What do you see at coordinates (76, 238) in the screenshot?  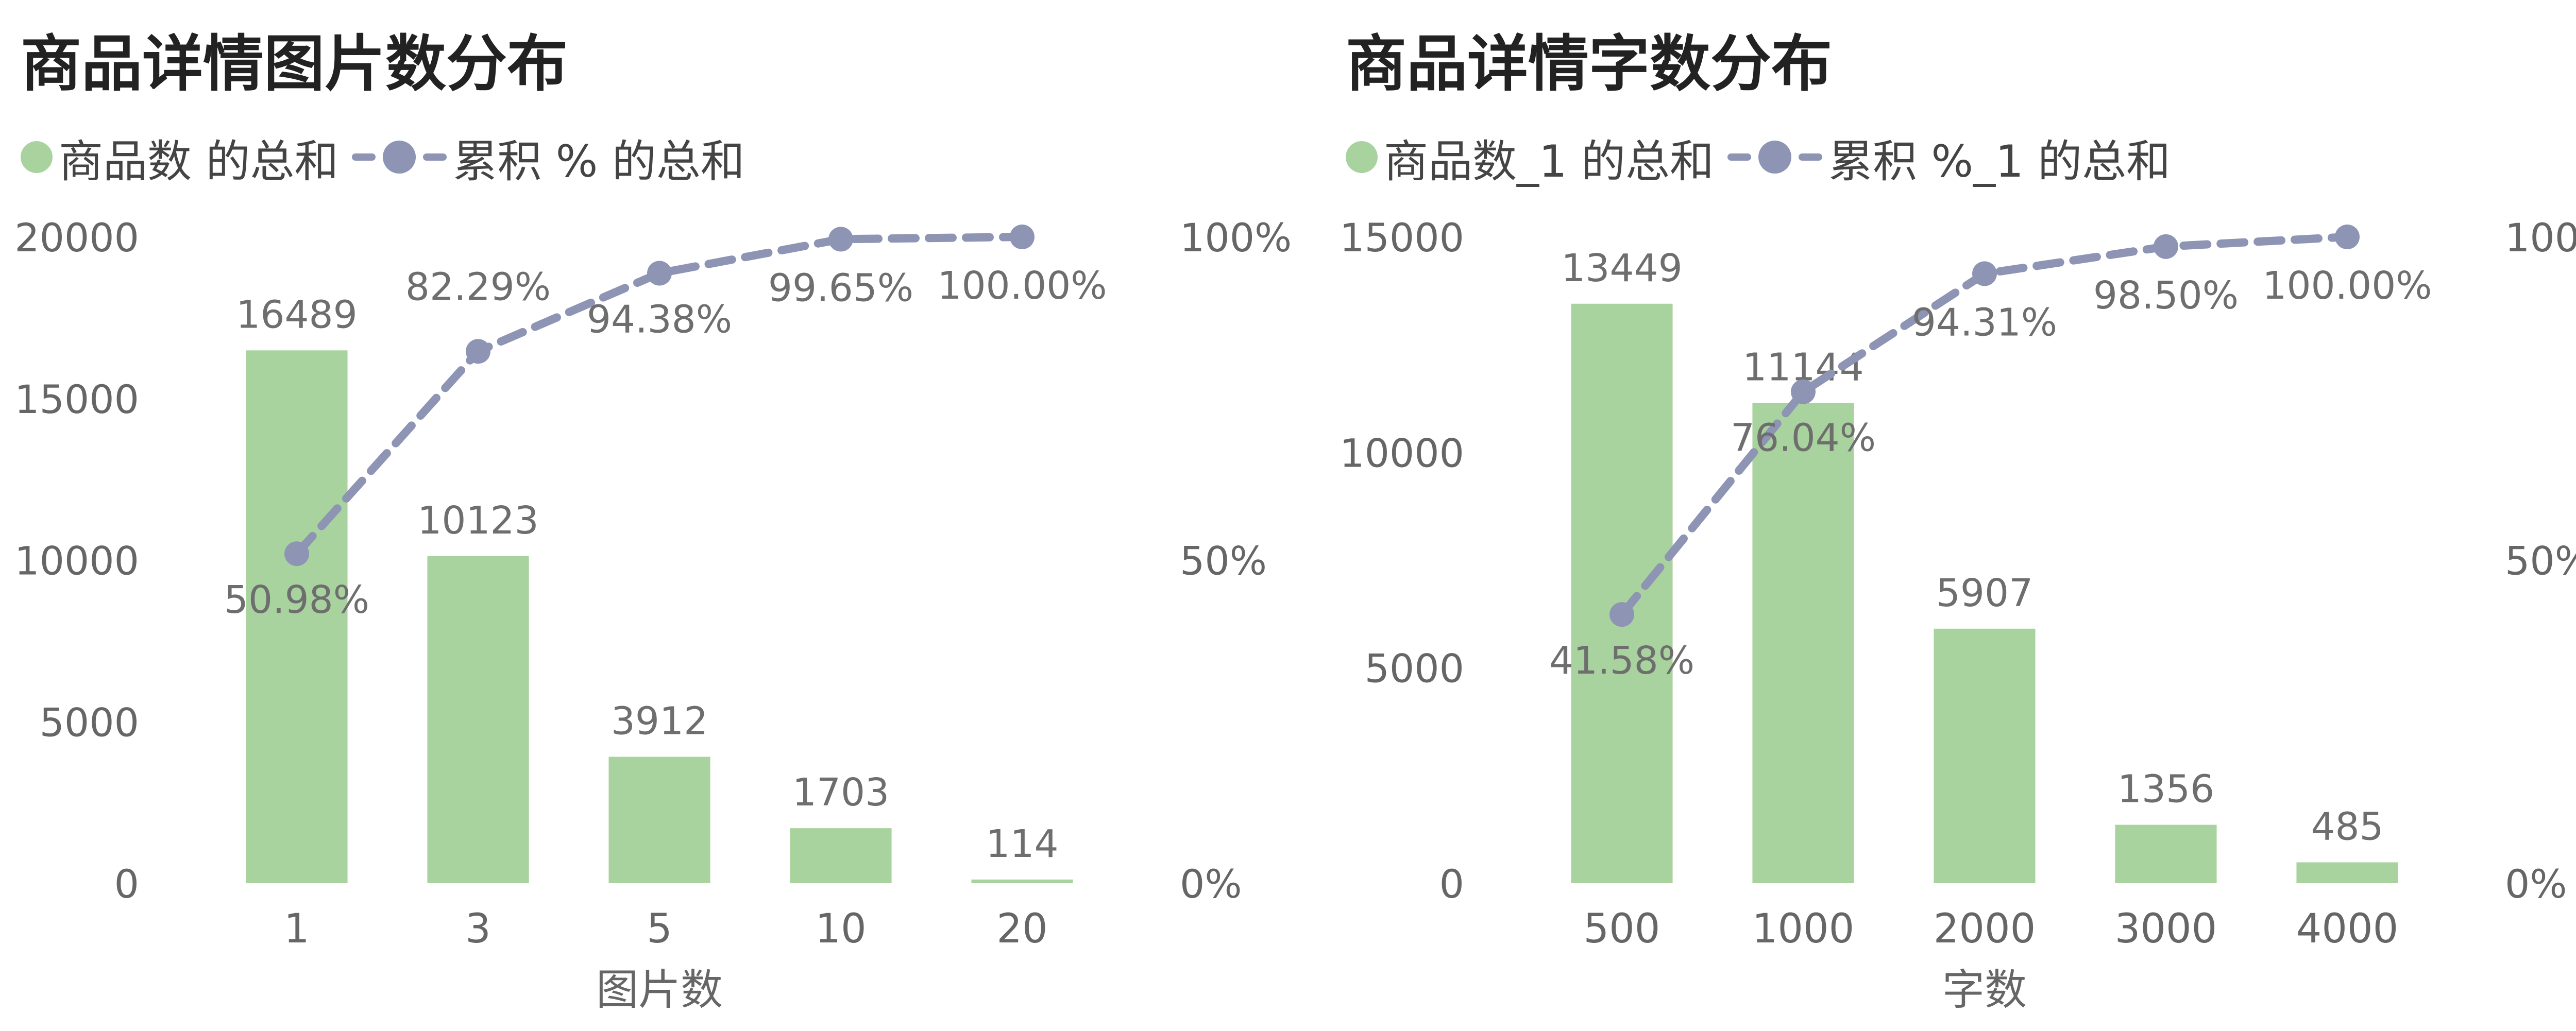 I see `y-left-tick-label: 20000` at bounding box center [76, 238].